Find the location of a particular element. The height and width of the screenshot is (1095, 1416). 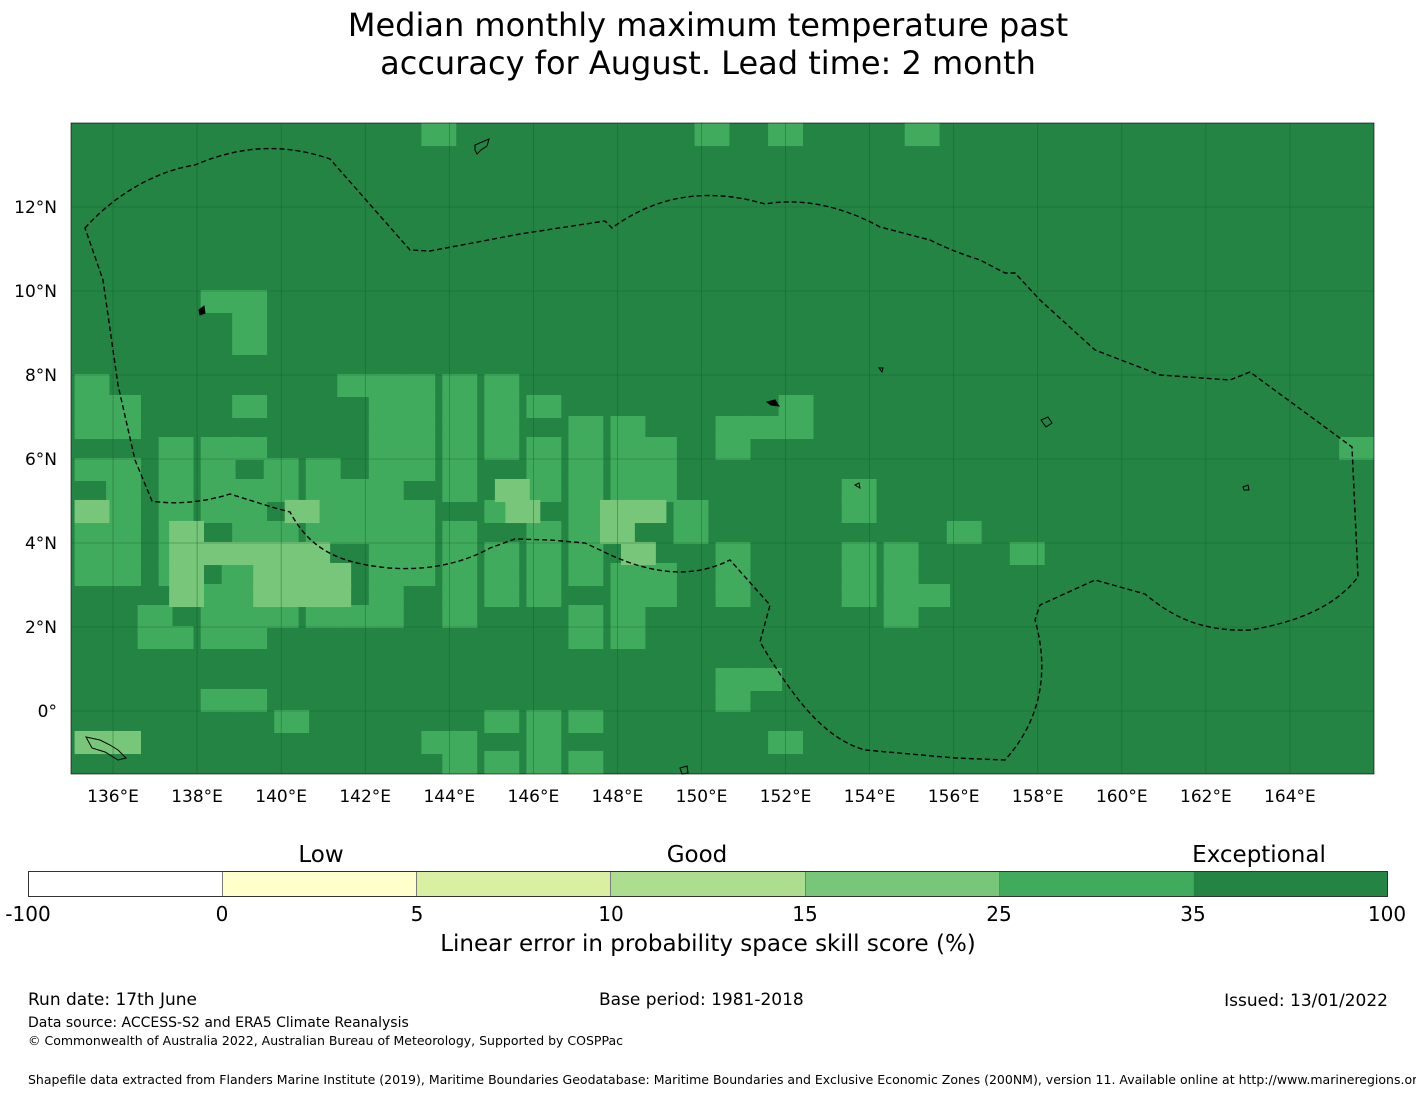

latitude-tick-label: 4°N is located at coordinates (41, 544).